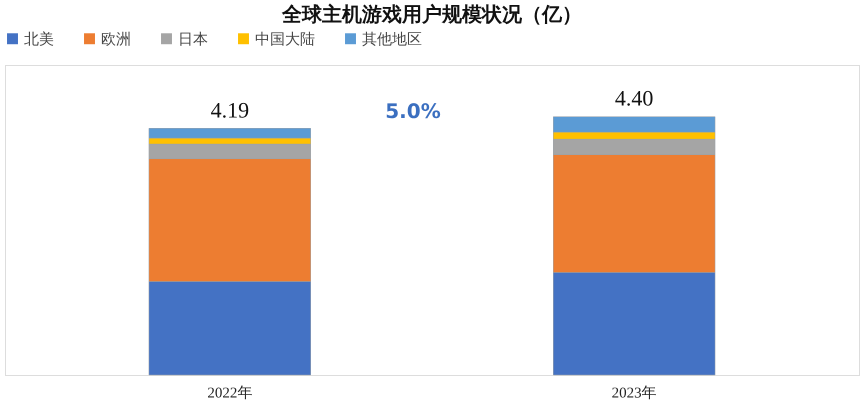 This screenshot has width=864, height=405. What do you see at coordinates (229, 393) in the screenshot?
I see `x-tick-label: 2022年` at bounding box center [229, 393].